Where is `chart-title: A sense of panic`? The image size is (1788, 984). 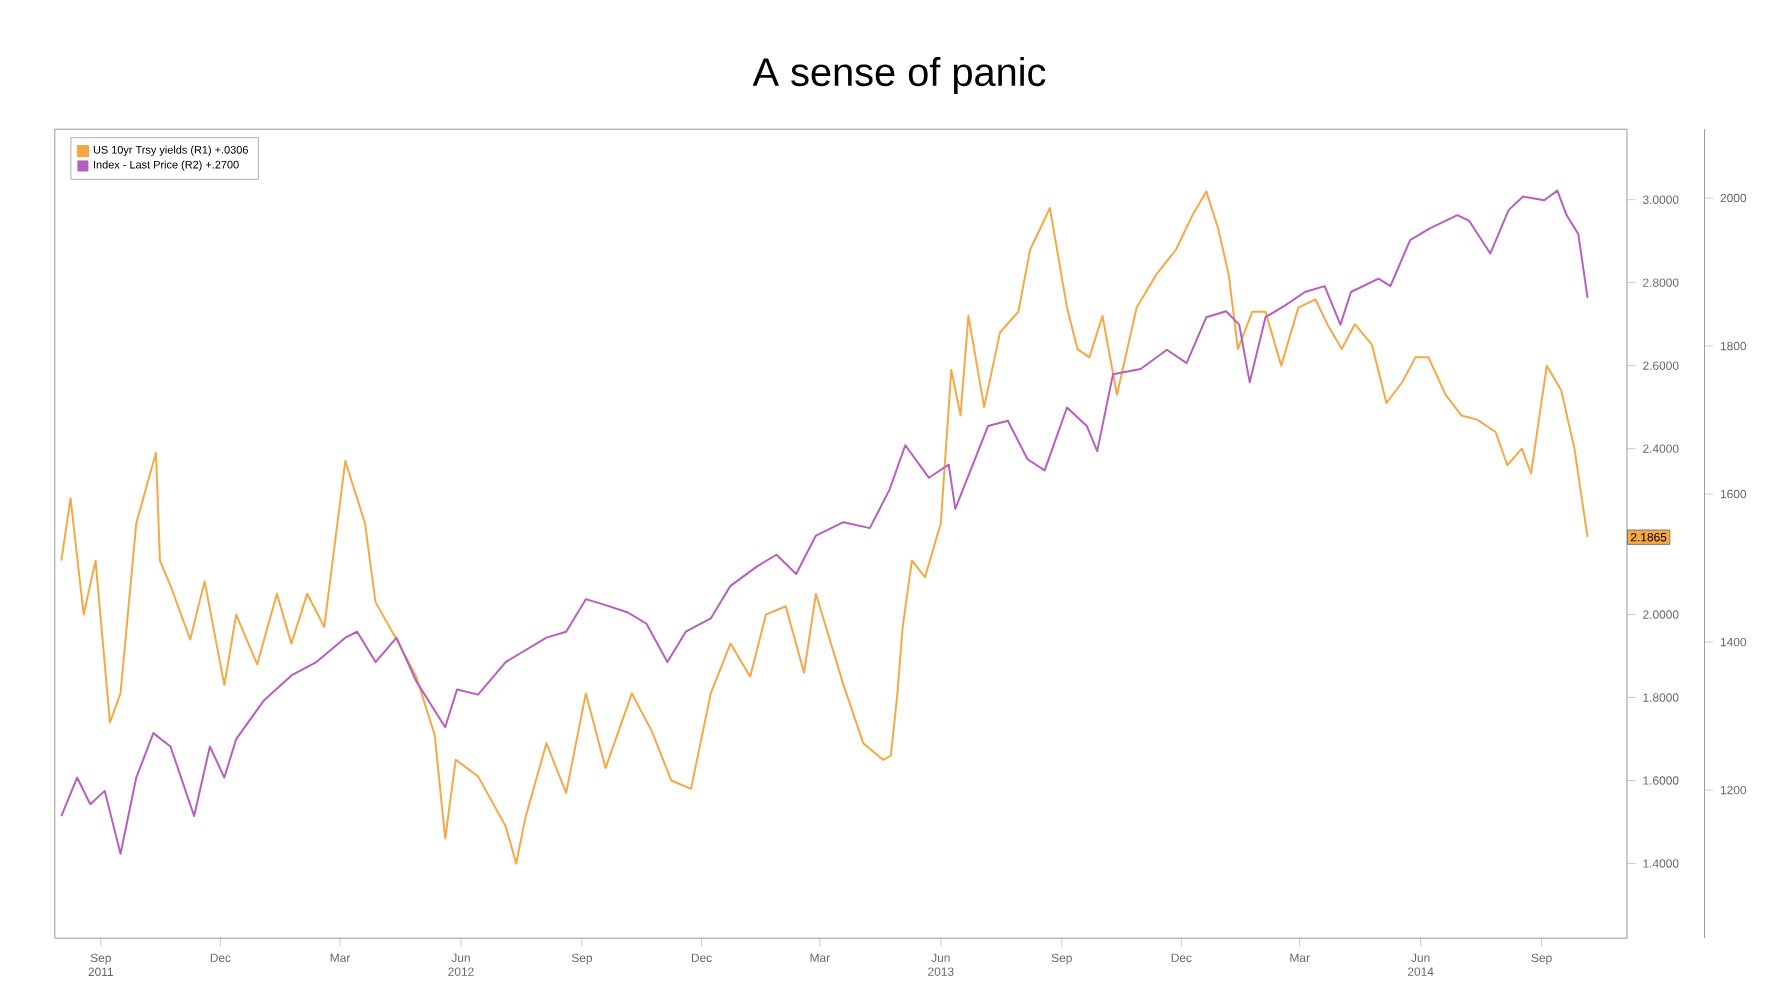 chart-title: A sense of panic is located at coordinates (899, 76).